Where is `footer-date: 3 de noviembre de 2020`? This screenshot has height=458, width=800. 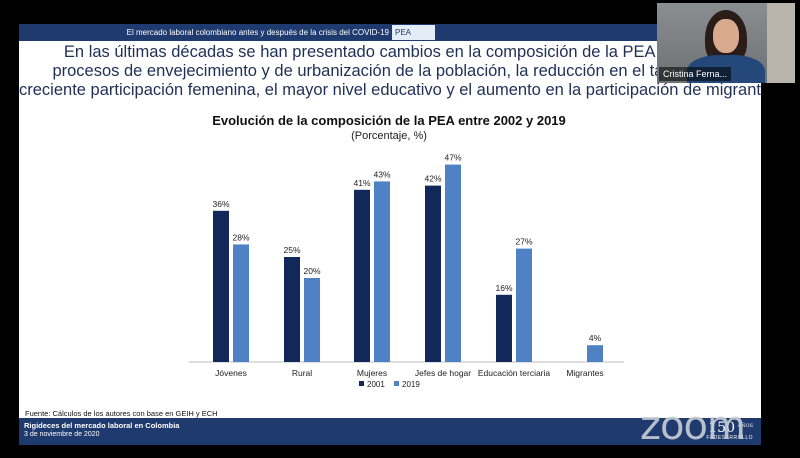 footer-date: 3 de noviembre de 2020 is located at coordinates (62, 434).